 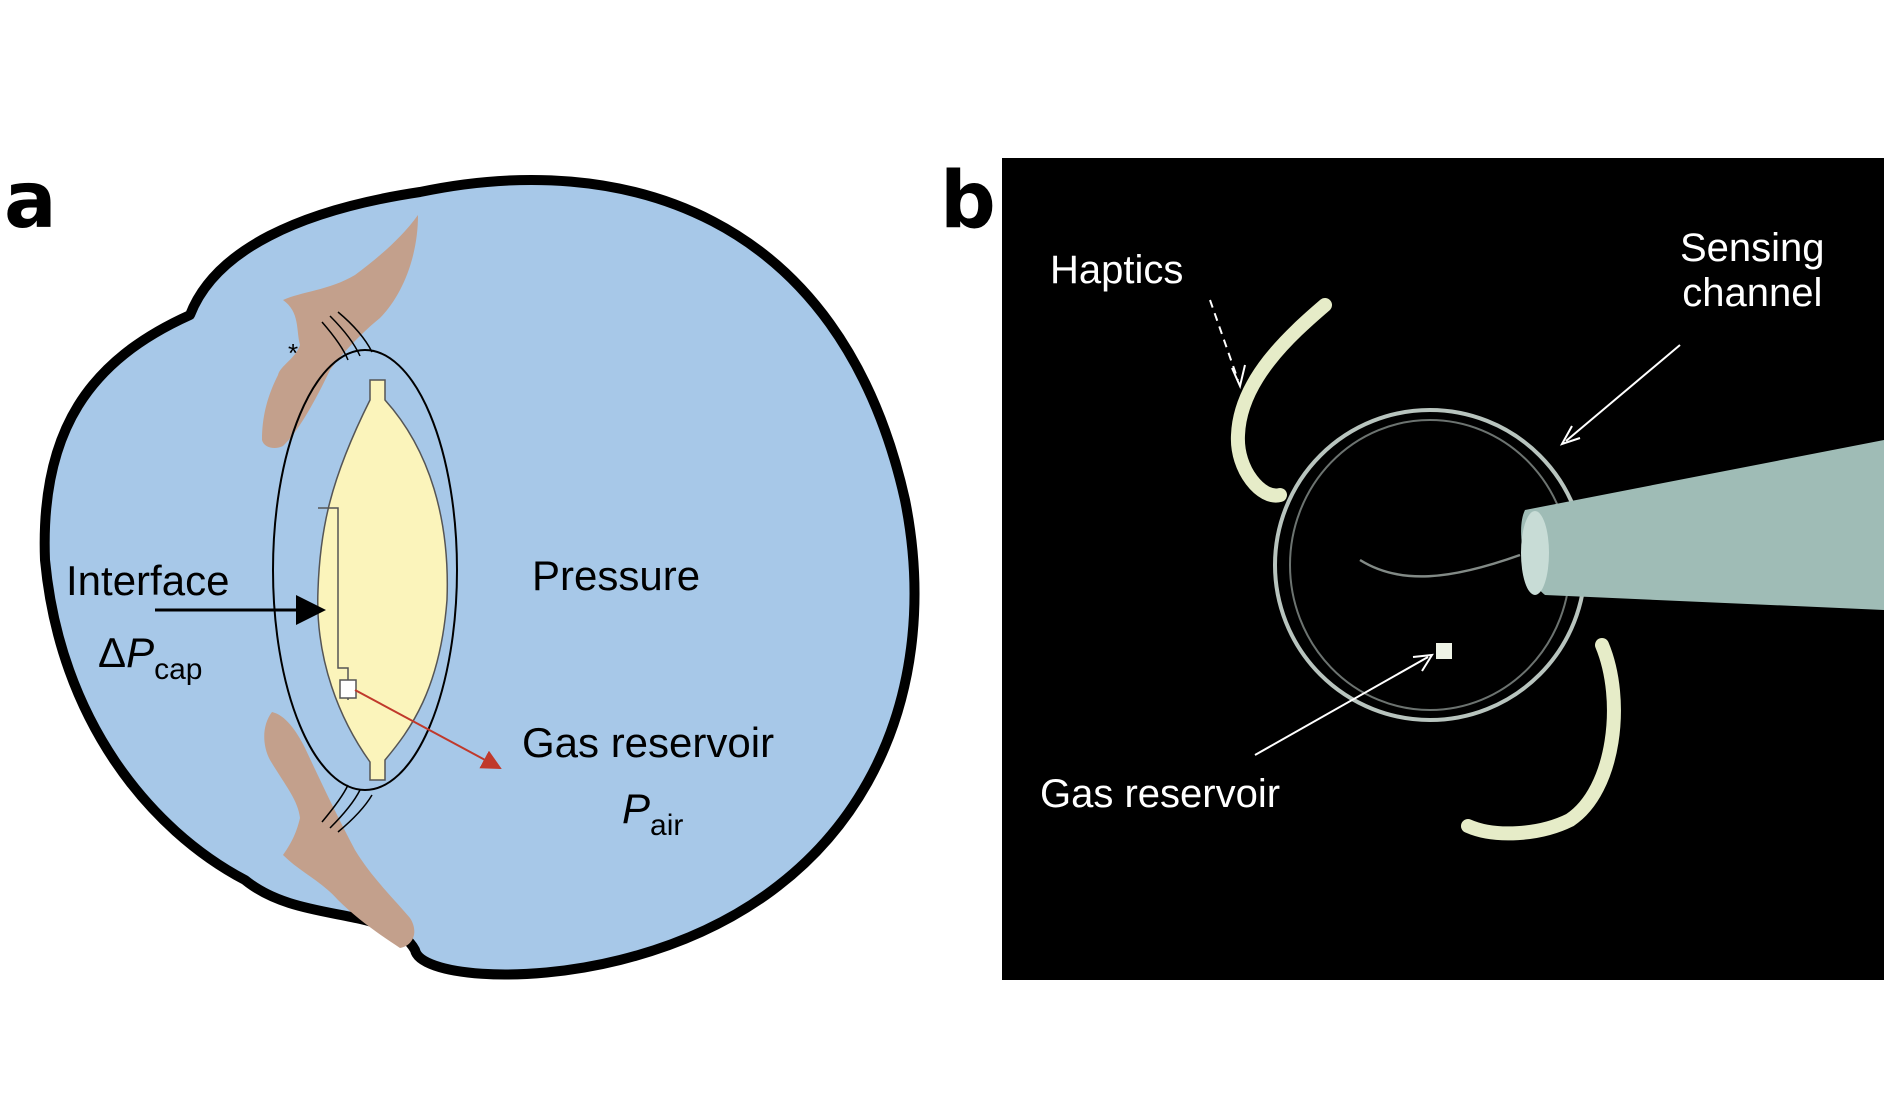 What do you see at coordinates (1752, 270) in the screenshot?
I see `sensing-channel-label: Sensing channel` at bounding box center [1752, 270].